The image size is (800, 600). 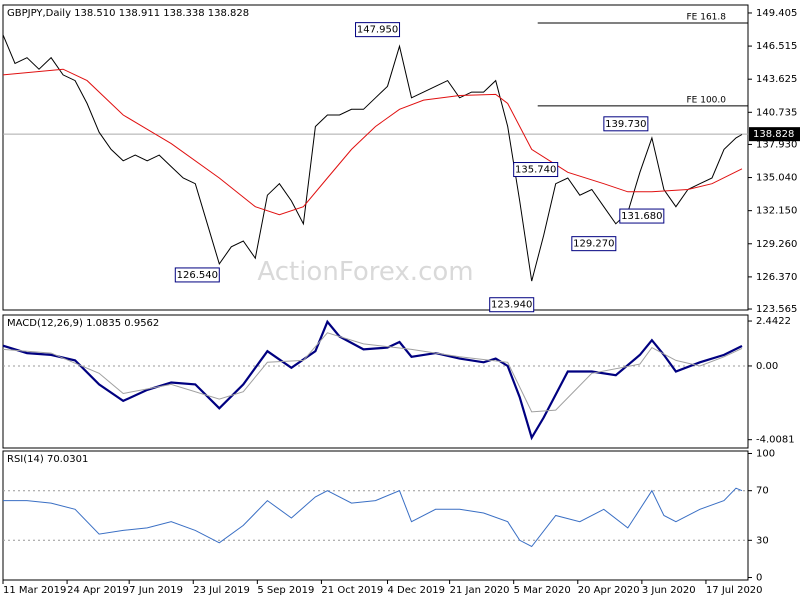 I want to click on y-tick-label: 149.405, so click(x=776, y=13).